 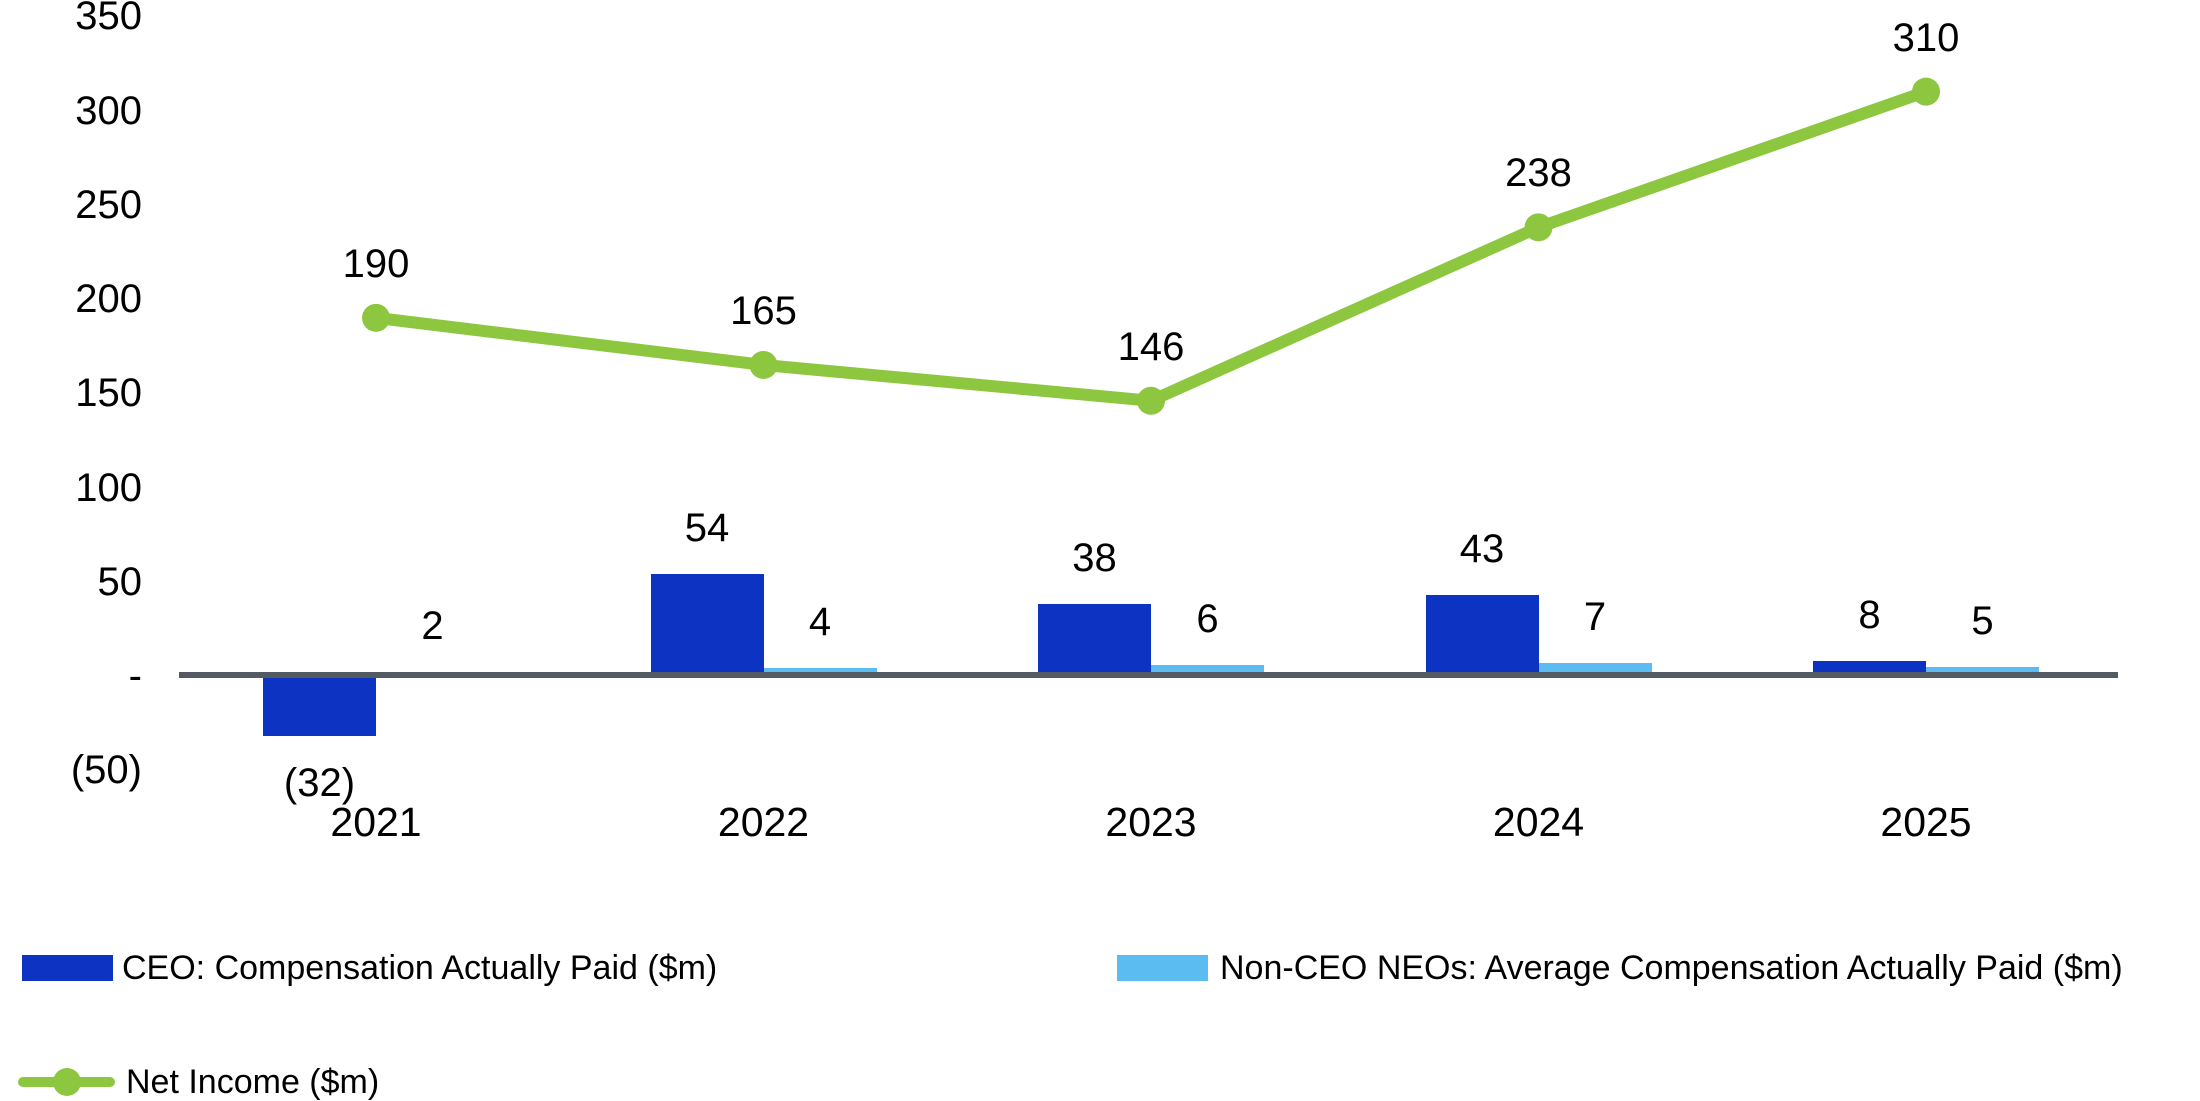 I want to click on net-income-value-label: 165, so click(x=763, y=310).